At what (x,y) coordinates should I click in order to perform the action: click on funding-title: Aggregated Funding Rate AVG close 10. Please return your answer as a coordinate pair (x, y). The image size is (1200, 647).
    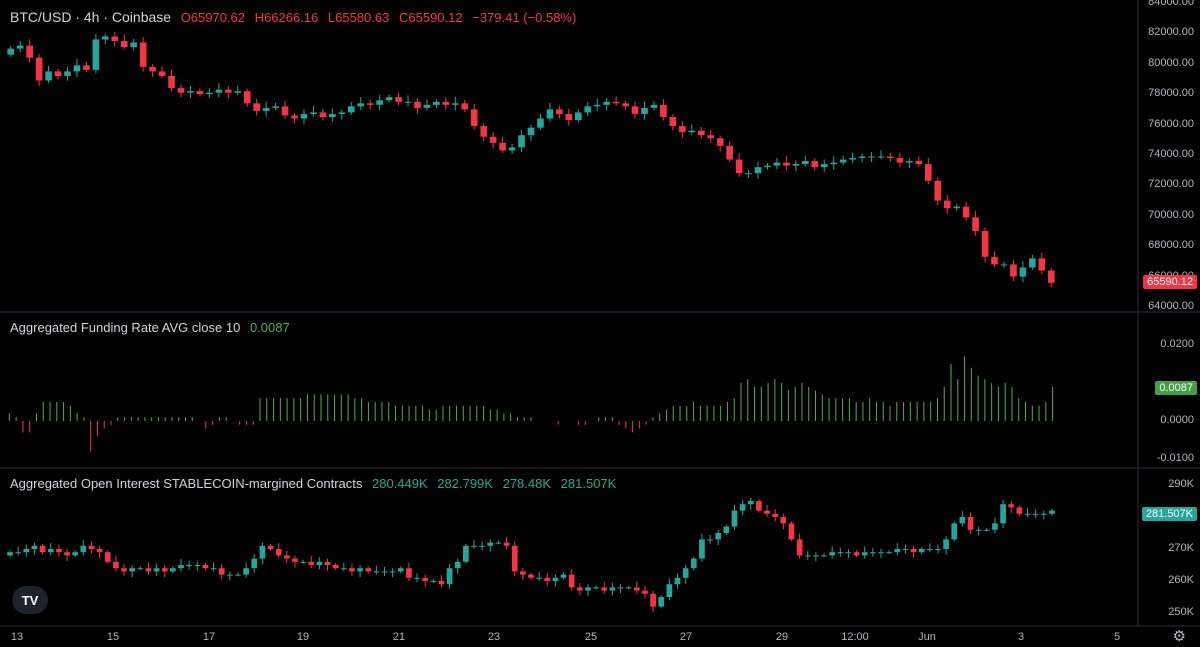
    Looking at the image, I should click on (125, 327).